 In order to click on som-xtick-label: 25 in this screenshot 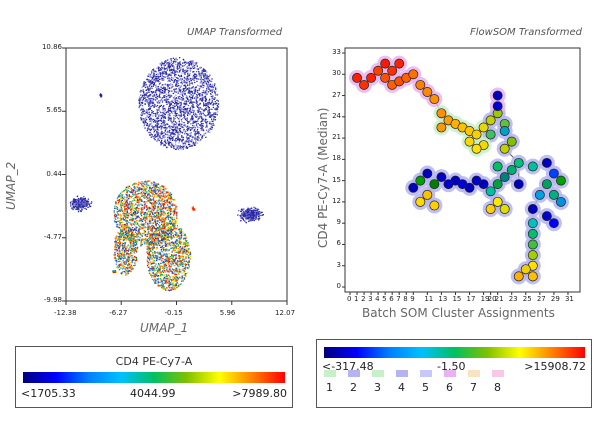, I will do `click(527, 299)`.